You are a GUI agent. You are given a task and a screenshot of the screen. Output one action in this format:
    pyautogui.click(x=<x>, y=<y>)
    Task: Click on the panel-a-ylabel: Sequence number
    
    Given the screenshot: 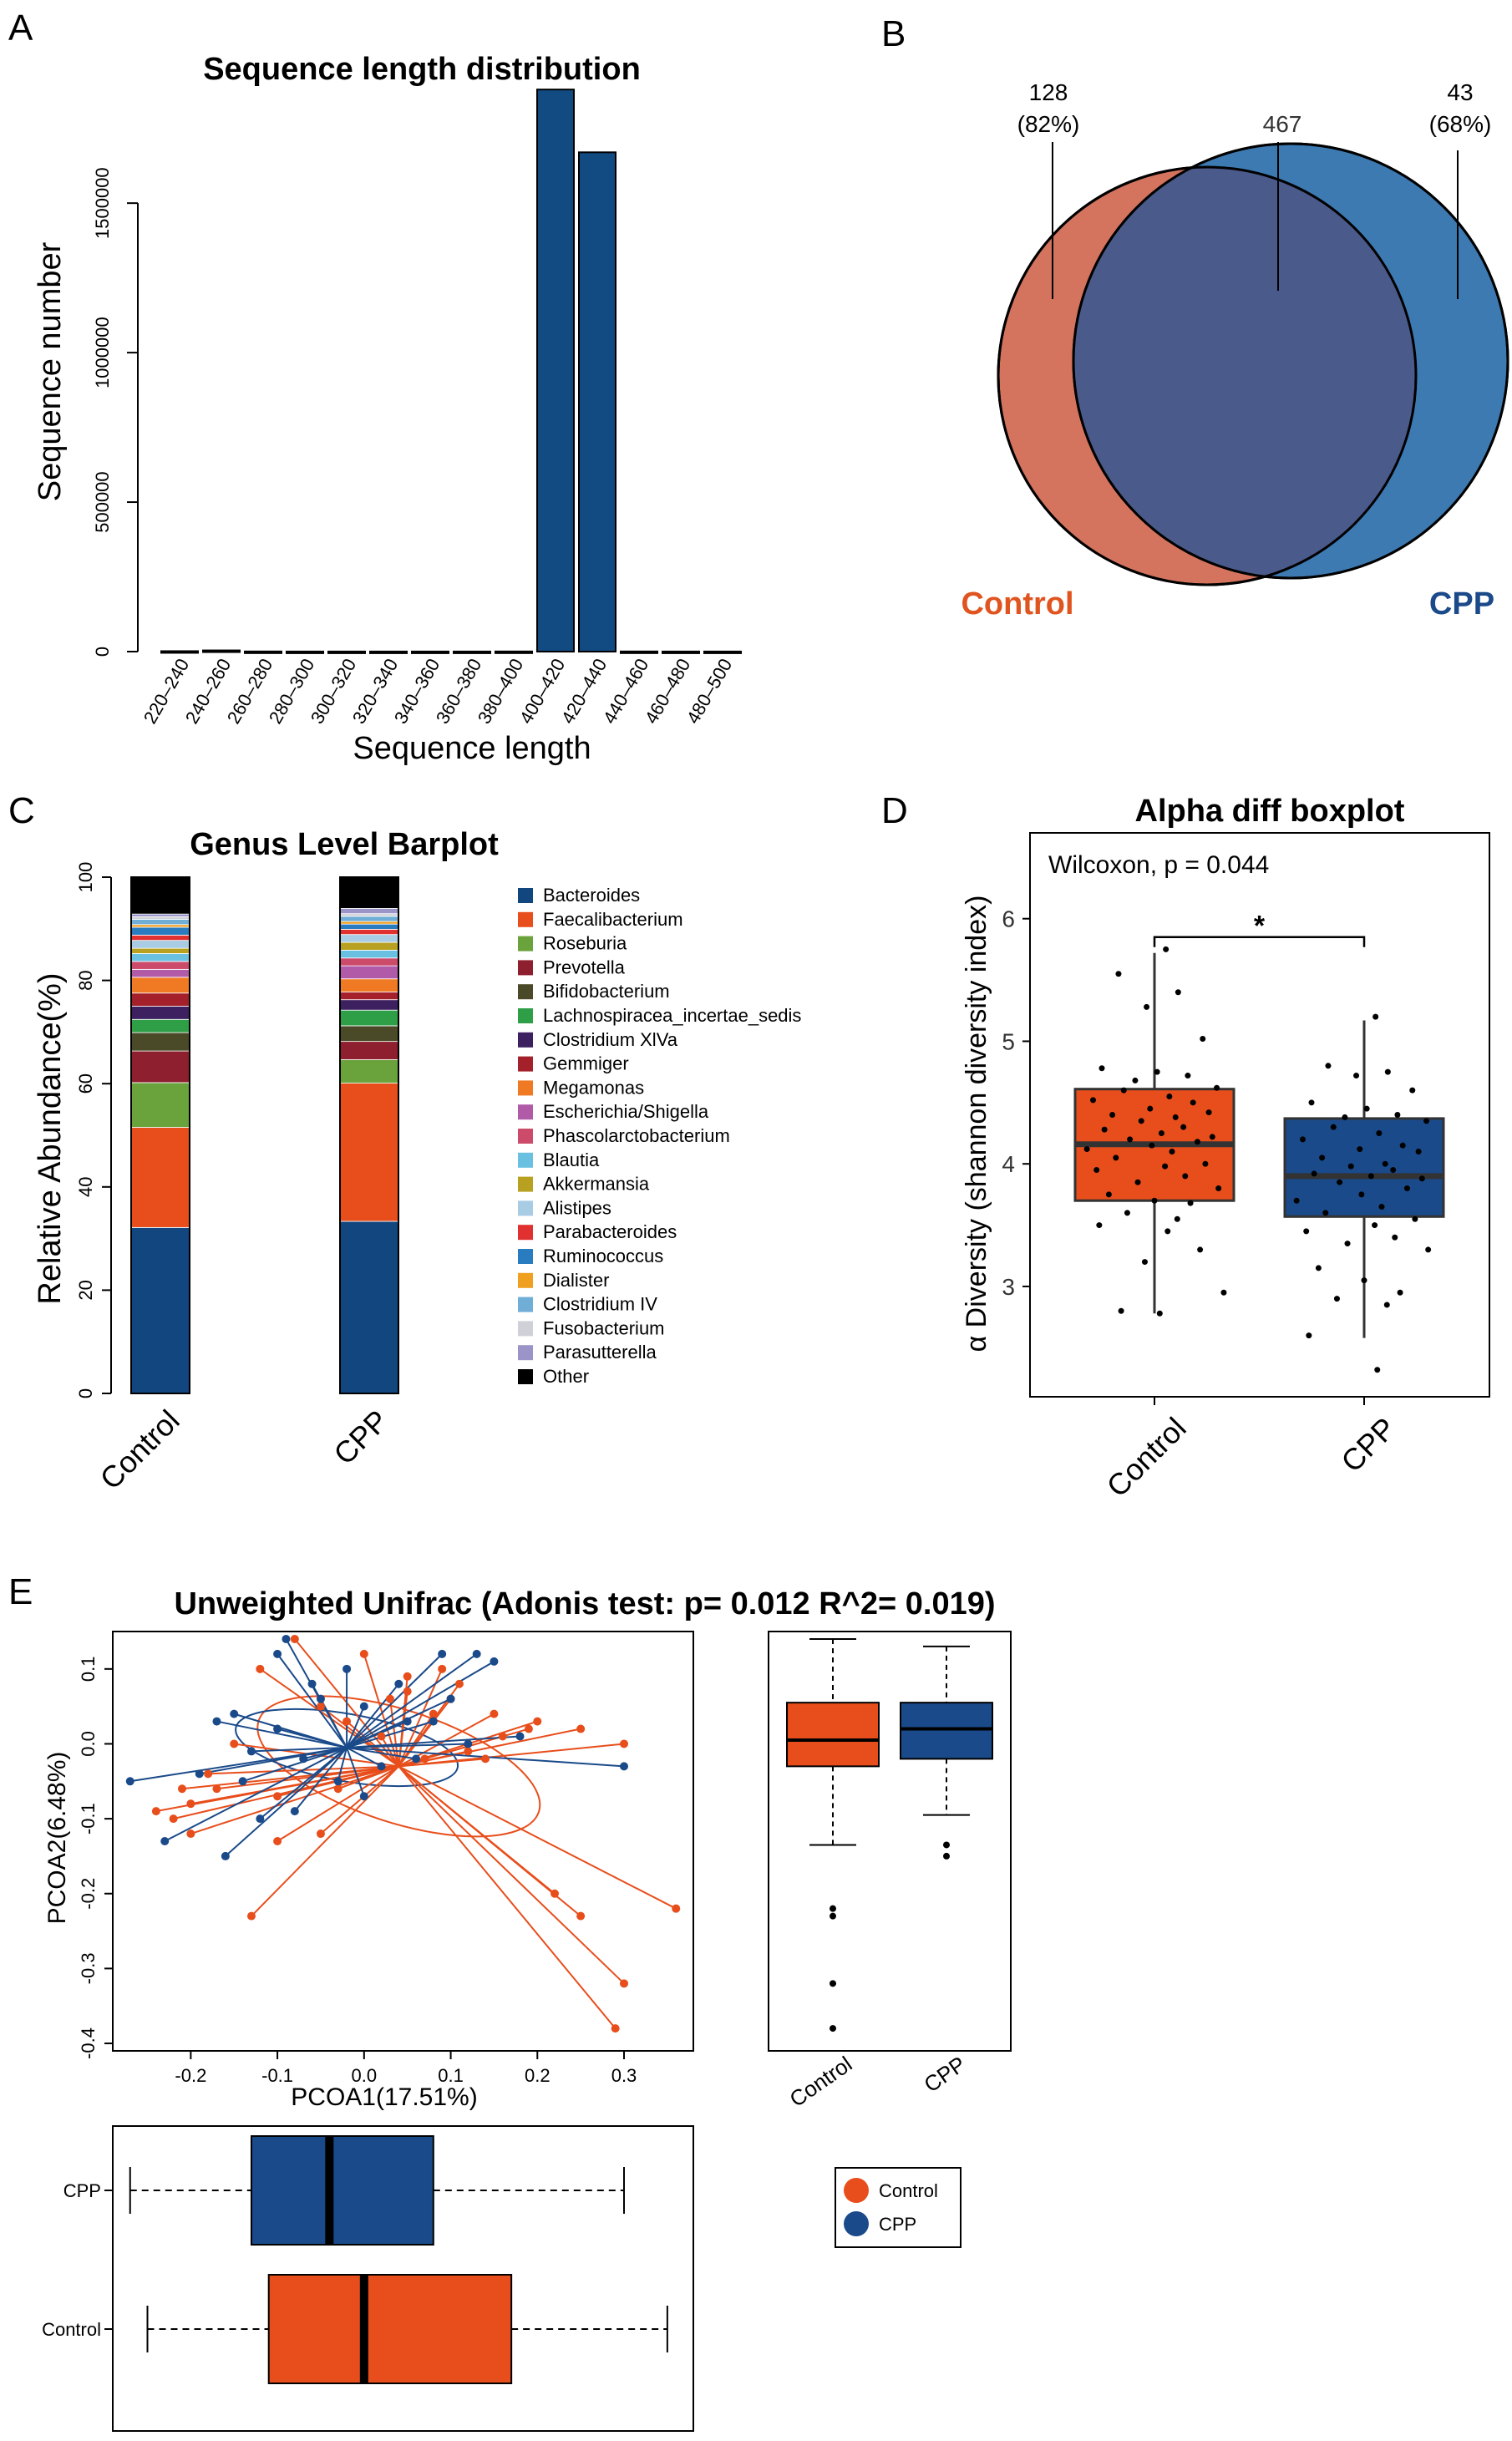 What is the action you would take?
    pyautogui.click(x=50, y=371)
    